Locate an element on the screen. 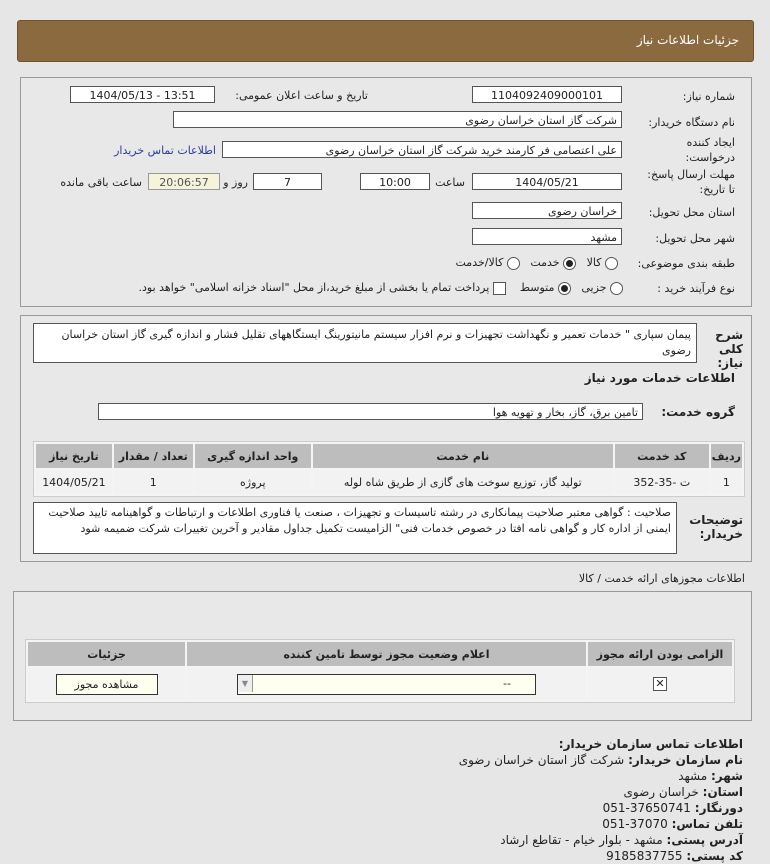 The height and width of the screenshot is (864, 770). chevron-down-icon: ▼ is located at coordinates (245, 683).